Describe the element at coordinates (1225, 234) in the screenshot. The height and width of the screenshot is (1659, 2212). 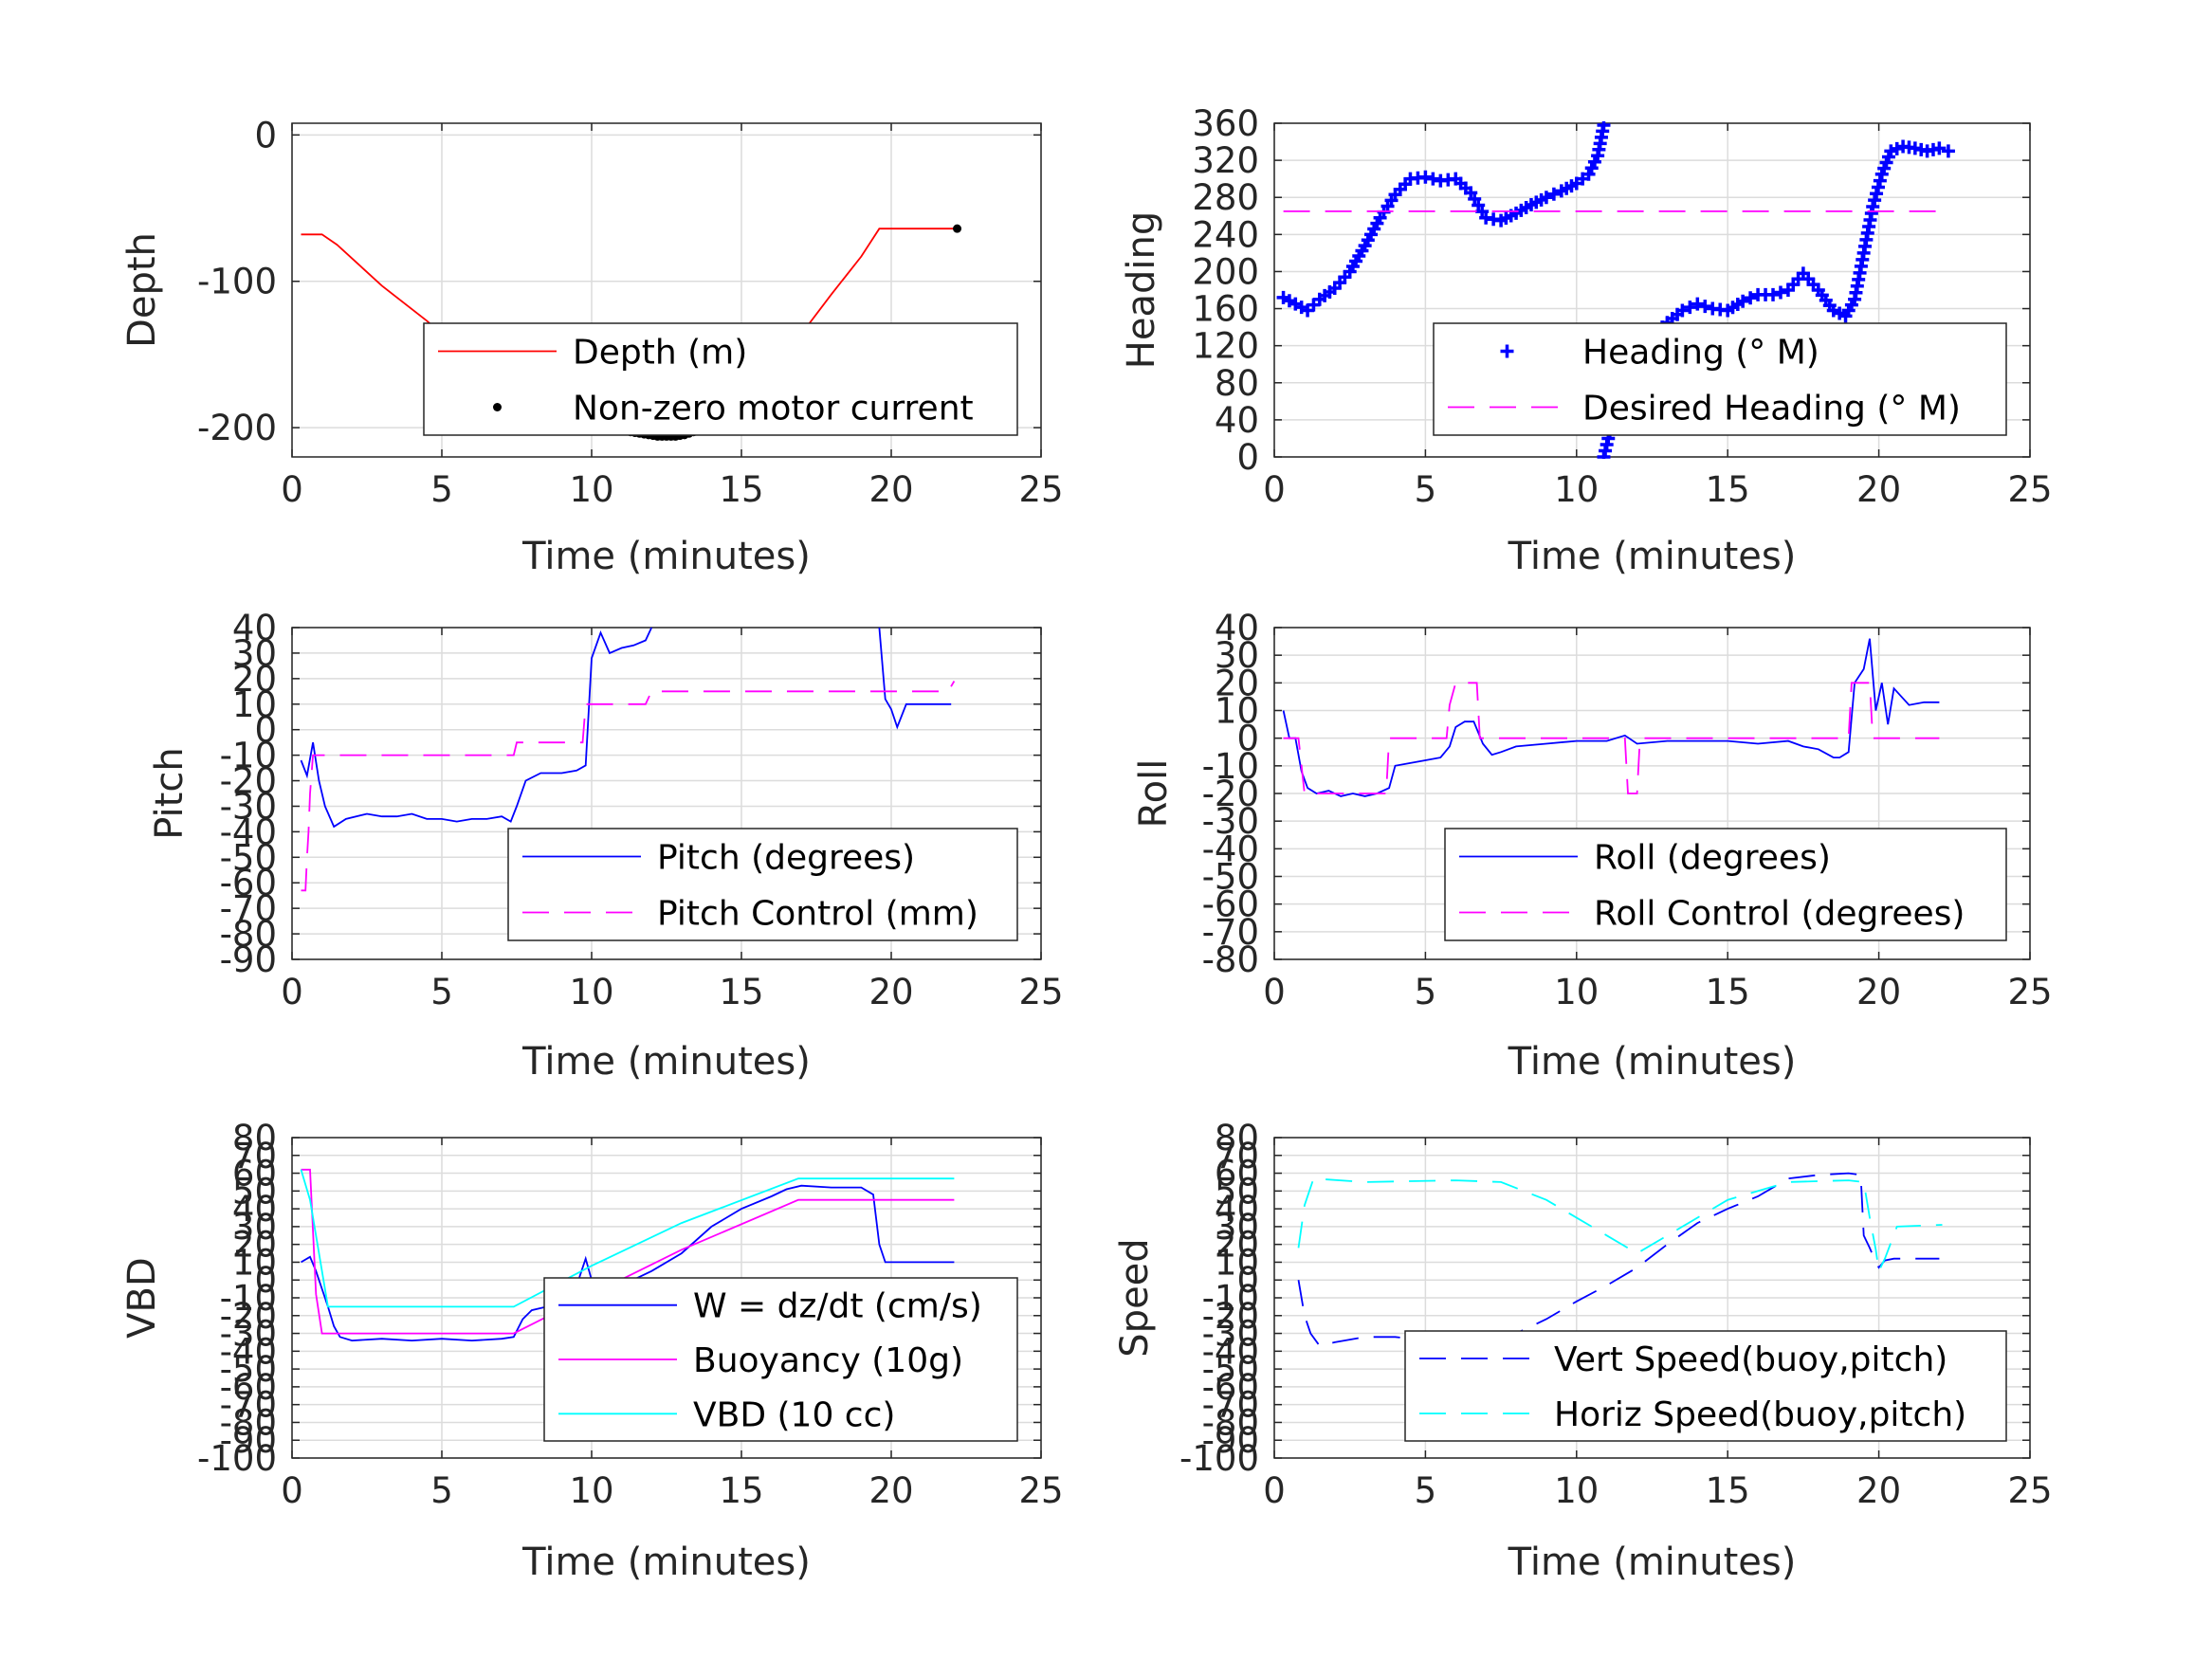
I see `y-tick-label: 240` at that location.